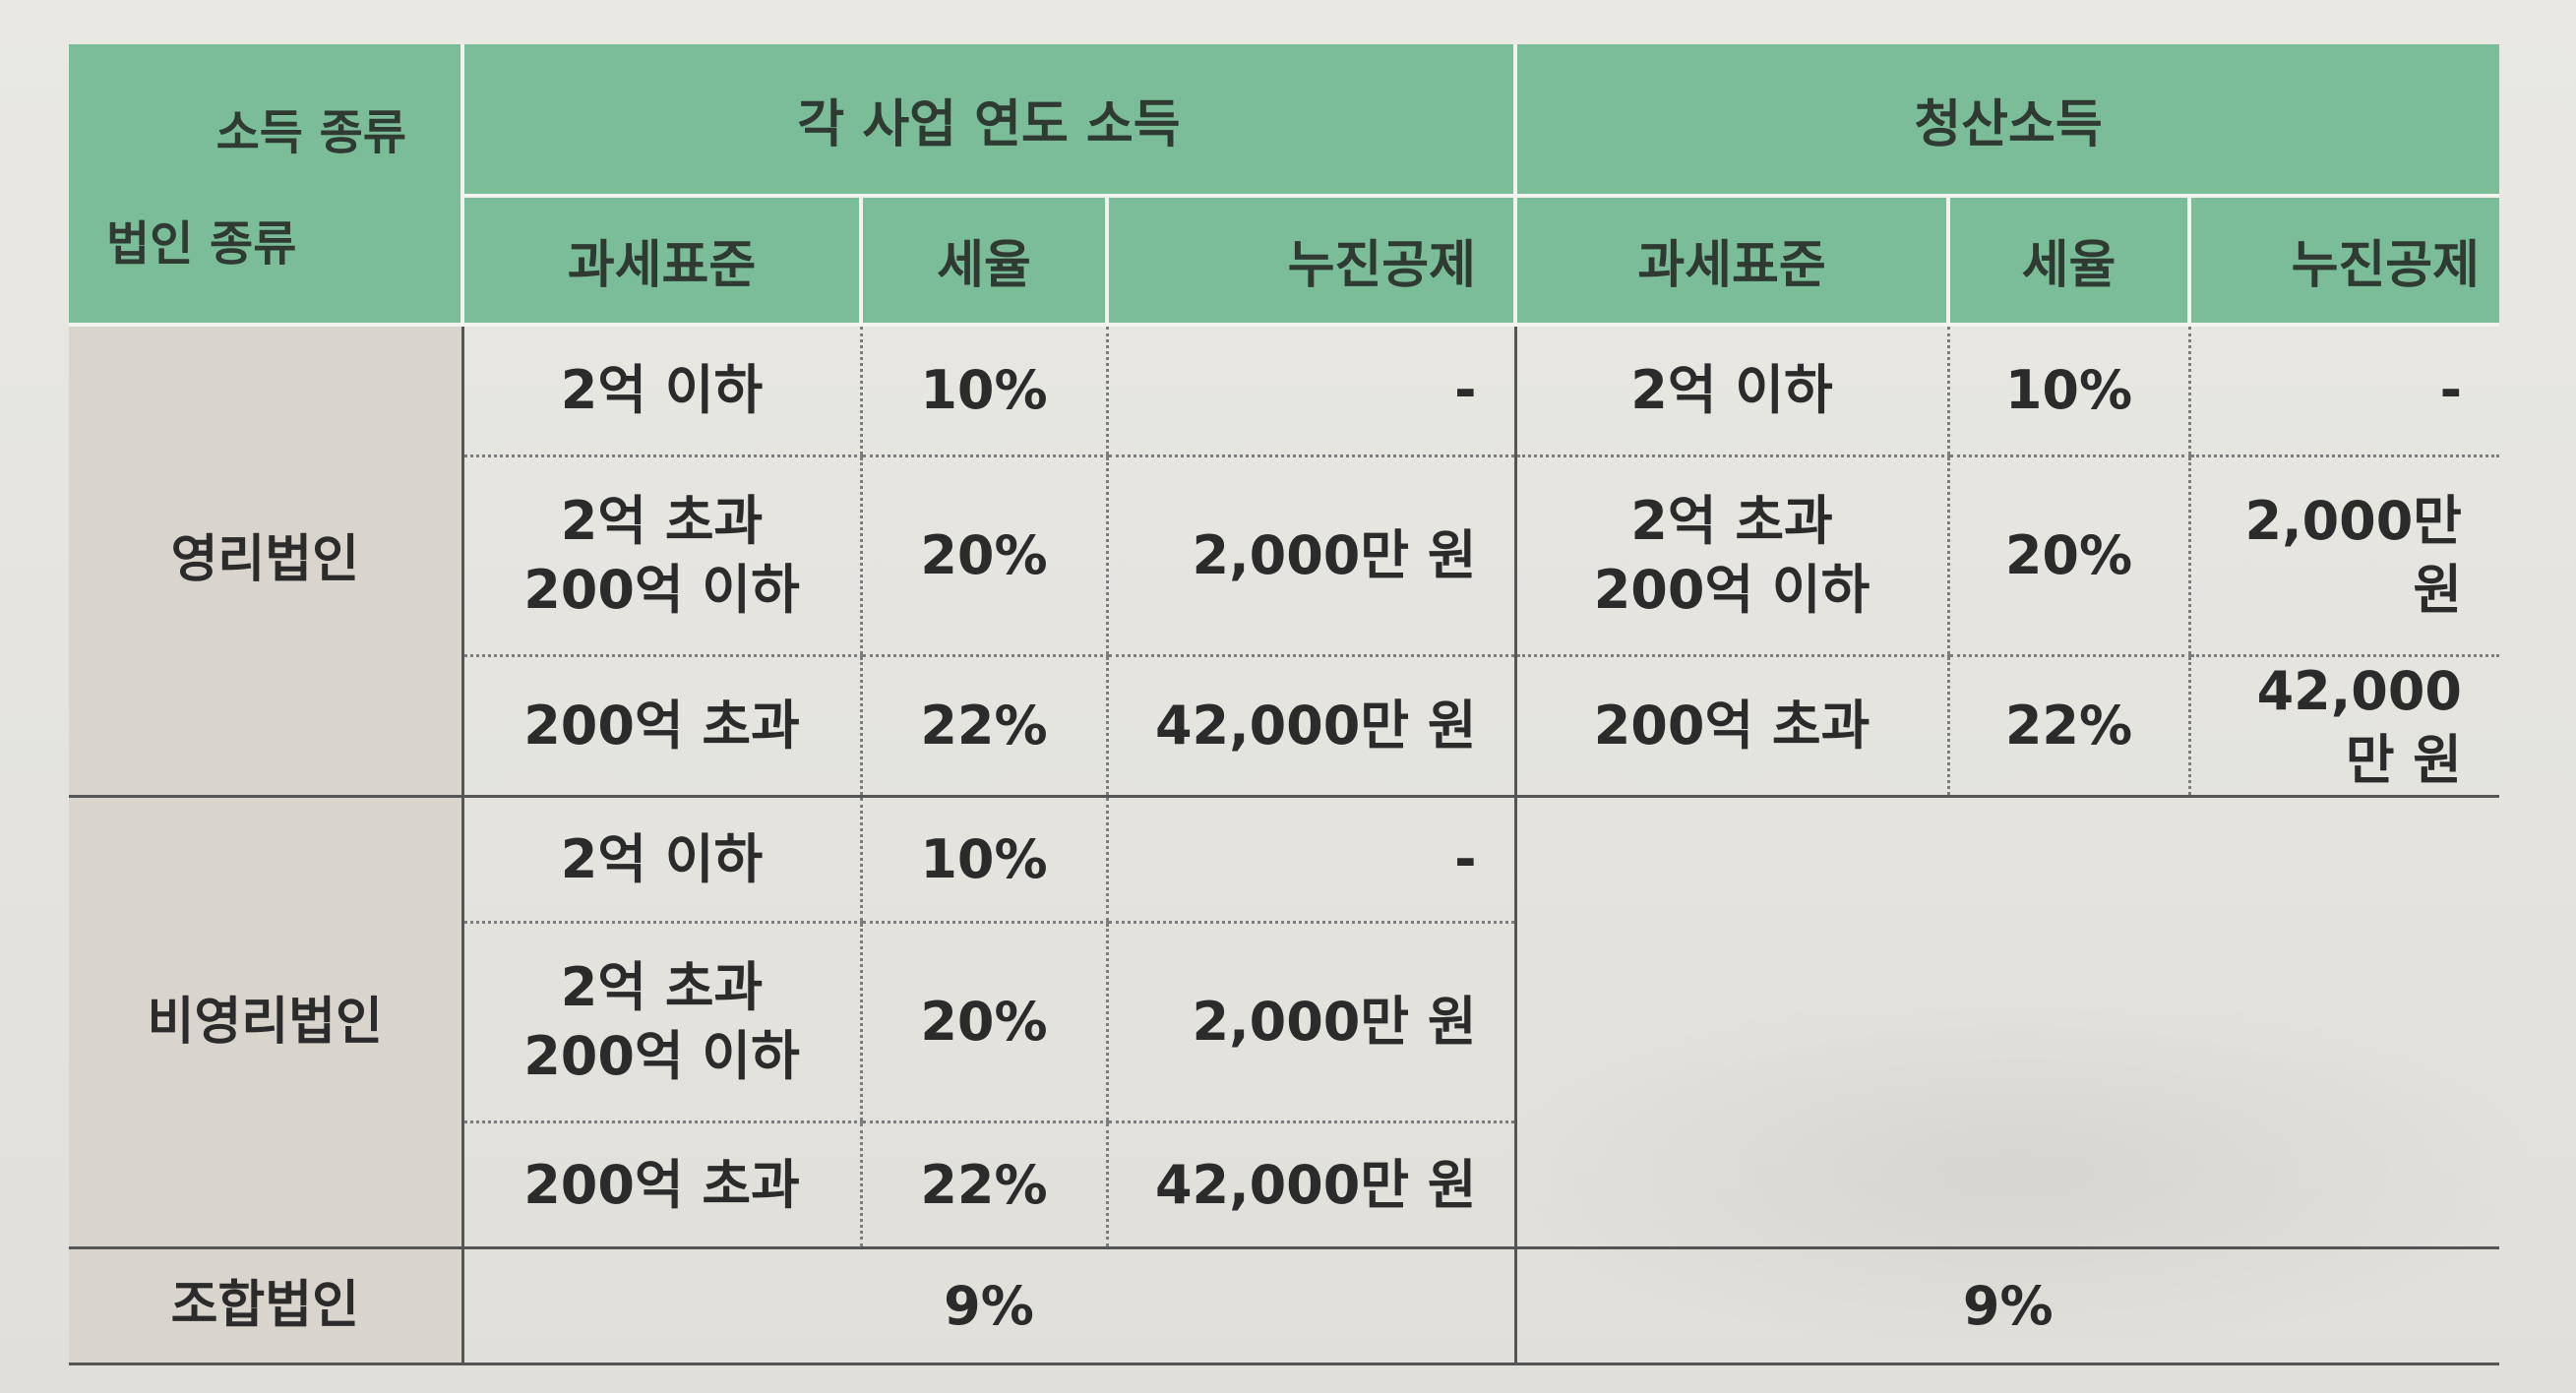  Describe the element at coordinates (2006, 121) in the screenshot. I see `liquidation-income-header: 청산소득` at that location.